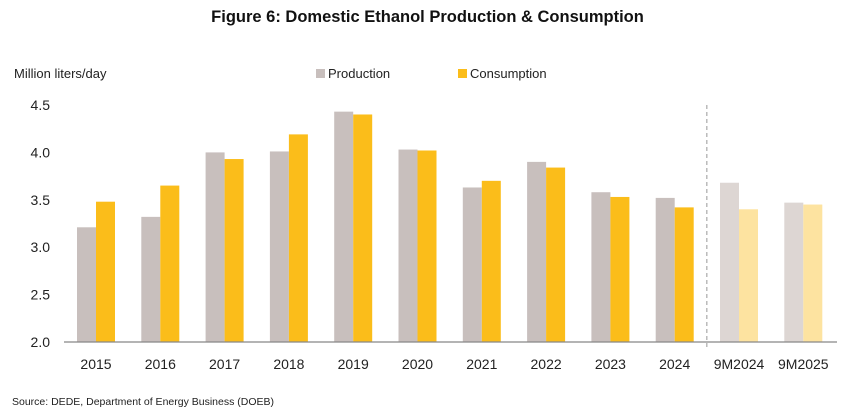 The height and width of the screenshot is (420, 855). Describe the element at coordinates (729, 262) in the screenshot. I see `bar-production-9M2024` at that location.